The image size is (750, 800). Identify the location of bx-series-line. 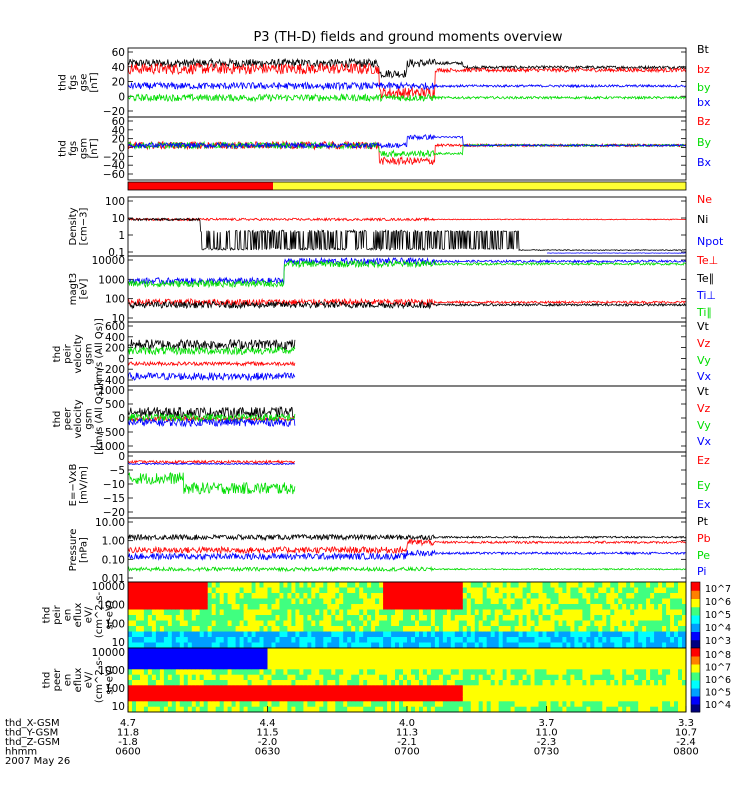
(407, 86).